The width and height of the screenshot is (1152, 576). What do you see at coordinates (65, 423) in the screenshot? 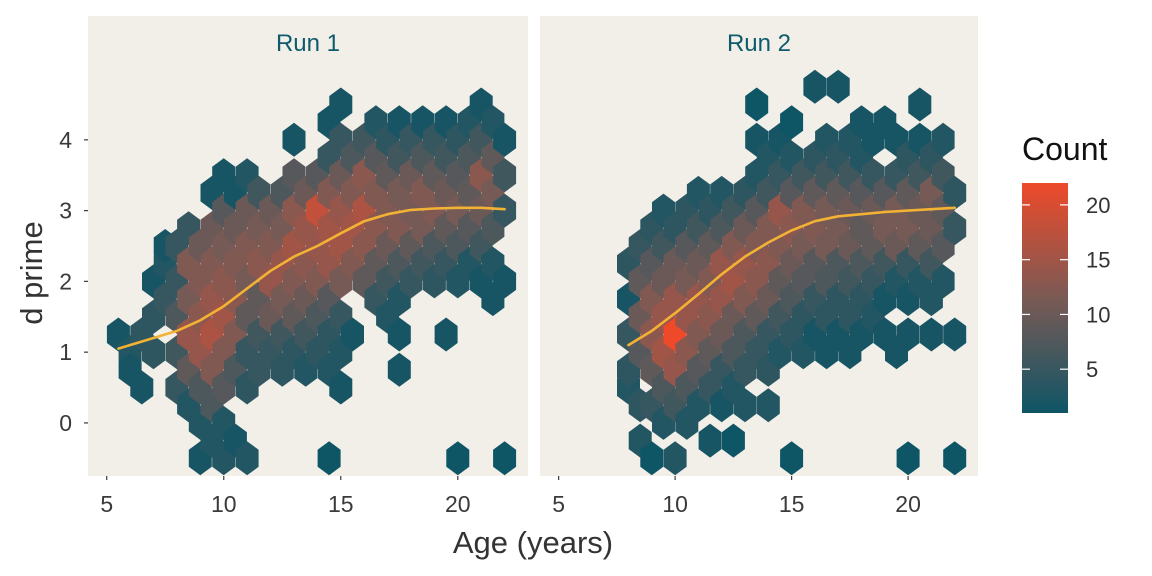
I see `y-tick-label: 0` at bounding box center [65, 423].